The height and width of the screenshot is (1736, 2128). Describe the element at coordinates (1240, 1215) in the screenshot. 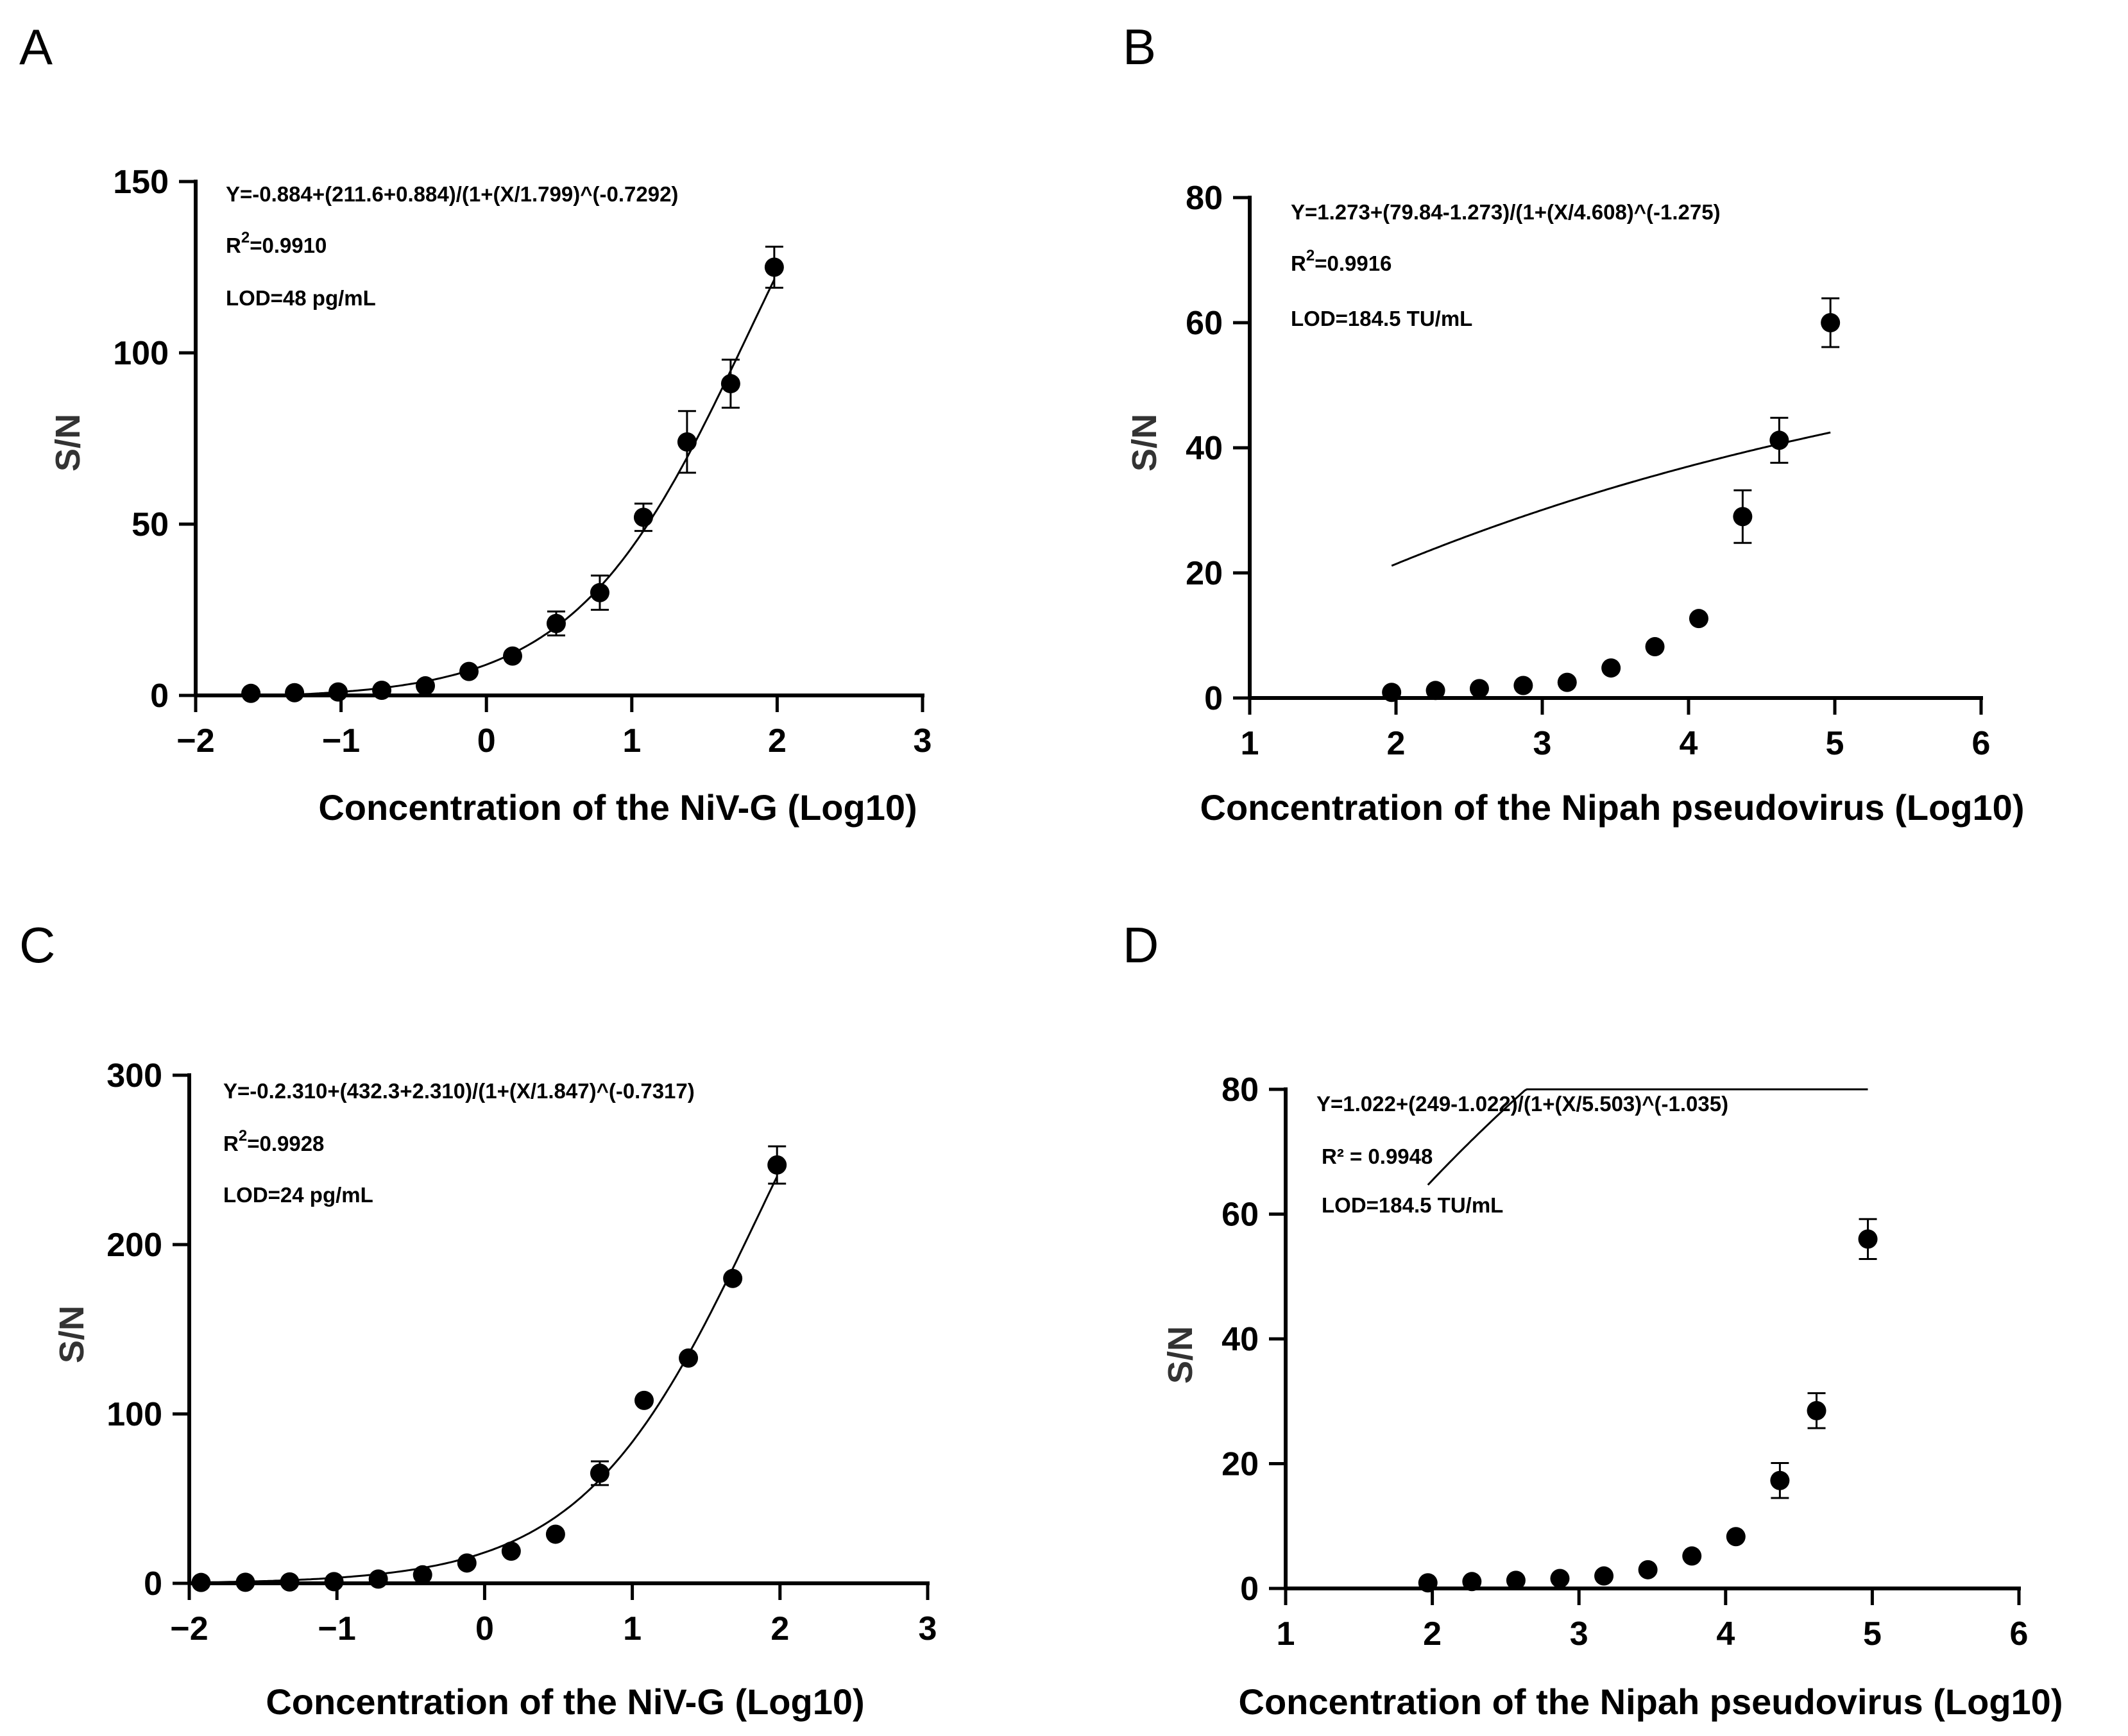

I see `panel-d-y-tick-label: 60` at that location.